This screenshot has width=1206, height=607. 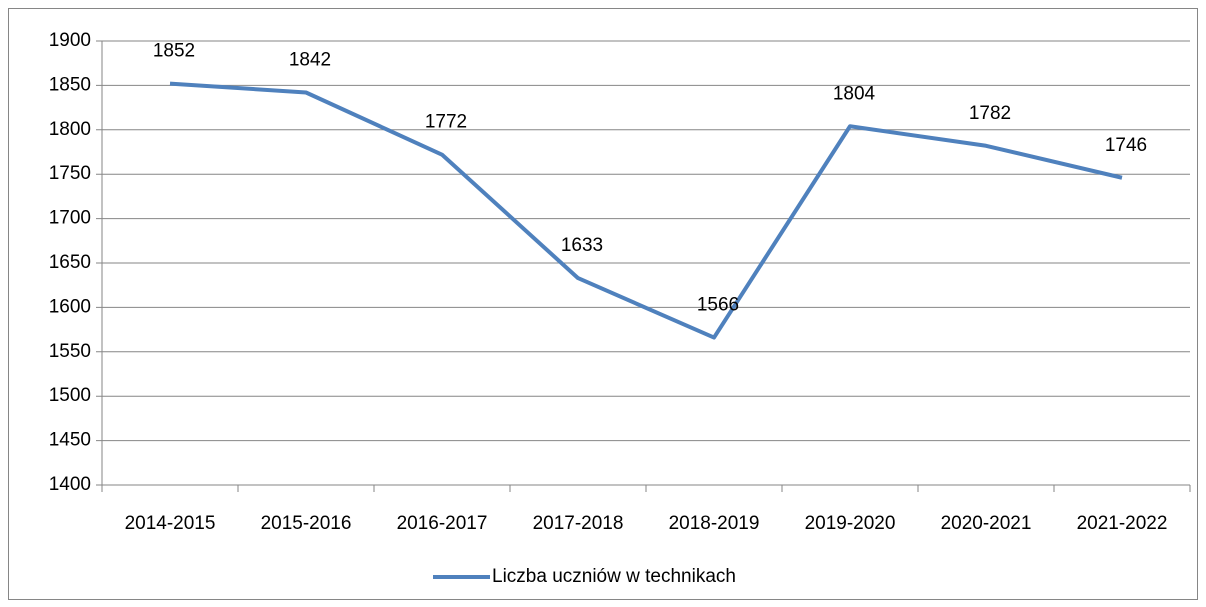 What do you see at coordinates (614, 576) in the screenshot?
I see `legend-label: Liczba uczniów w technikach` at bounding box center [614, 576].